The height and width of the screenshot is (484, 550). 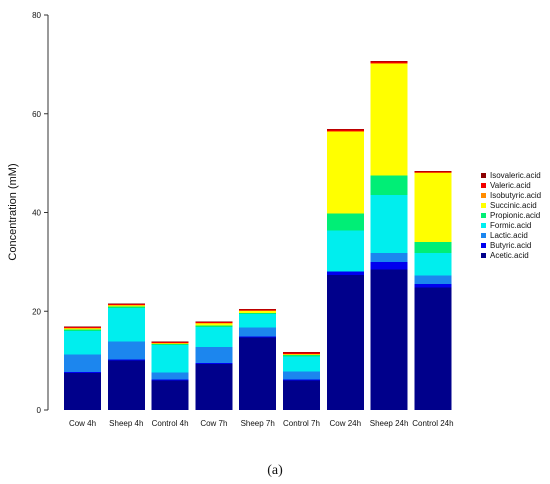 I want to click on y-tick-label: 40, so click(x=36, y=213).